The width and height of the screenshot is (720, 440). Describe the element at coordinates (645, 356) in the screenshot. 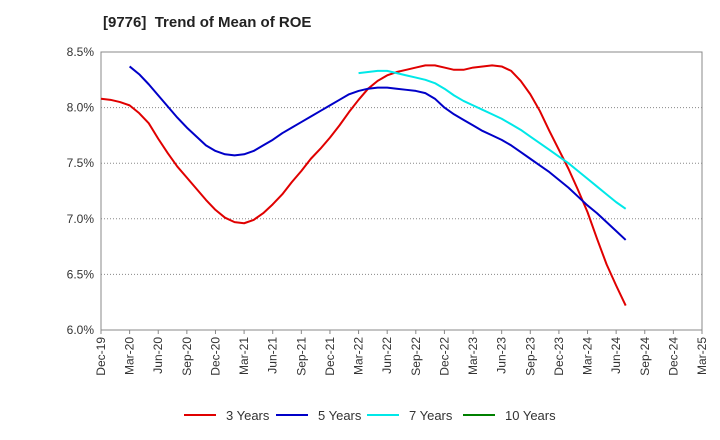

I see `x-tick-label: Sep-24` at that location.